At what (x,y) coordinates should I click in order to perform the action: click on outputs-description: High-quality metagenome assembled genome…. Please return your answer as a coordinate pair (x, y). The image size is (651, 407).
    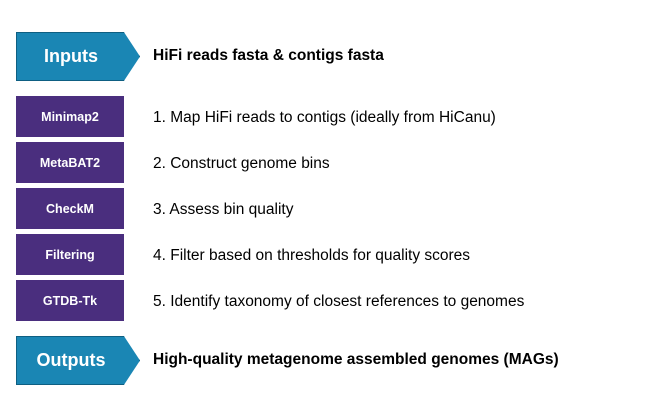
    Looking at the image, I should click on (356, 359).